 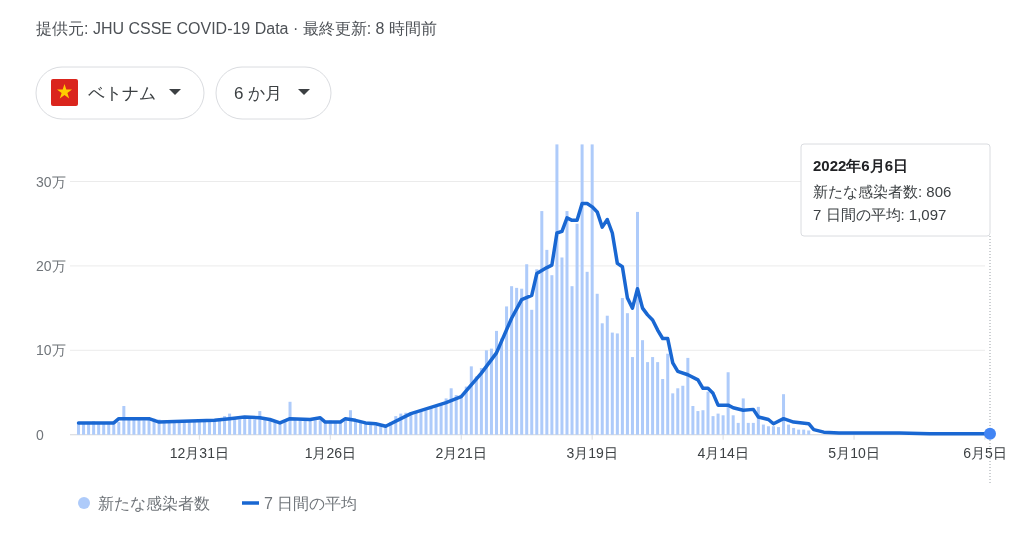 I want to click on legend-item: 7 日間の平均, so click(x=300, y=503).